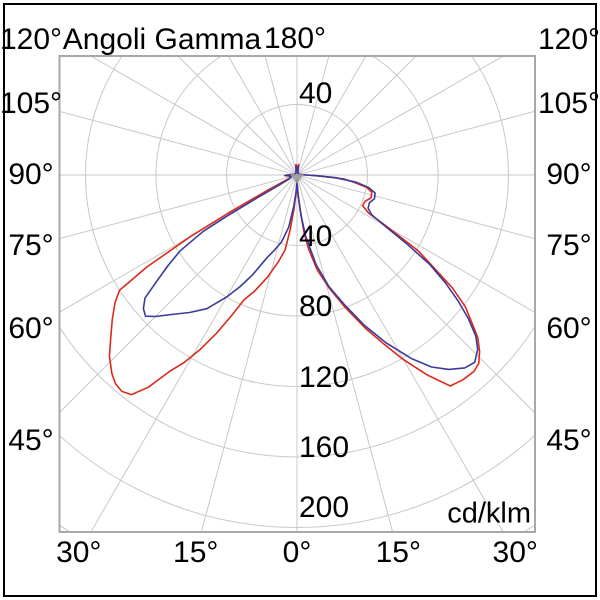 This screenshot has height=600, width=600. I want to click on zenith-angle-label: 180°, so click(295, 38).